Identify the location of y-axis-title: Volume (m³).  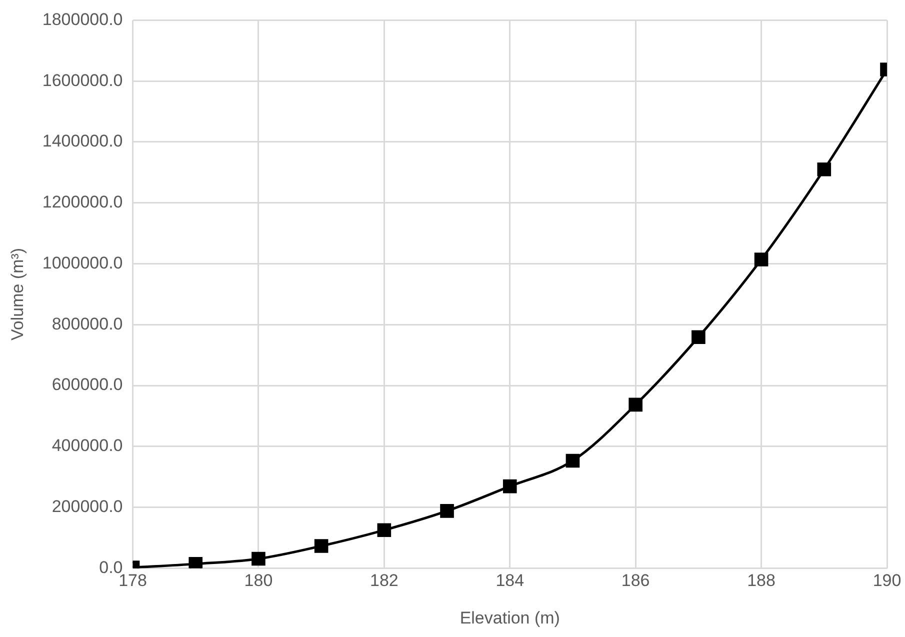
(17, 294).